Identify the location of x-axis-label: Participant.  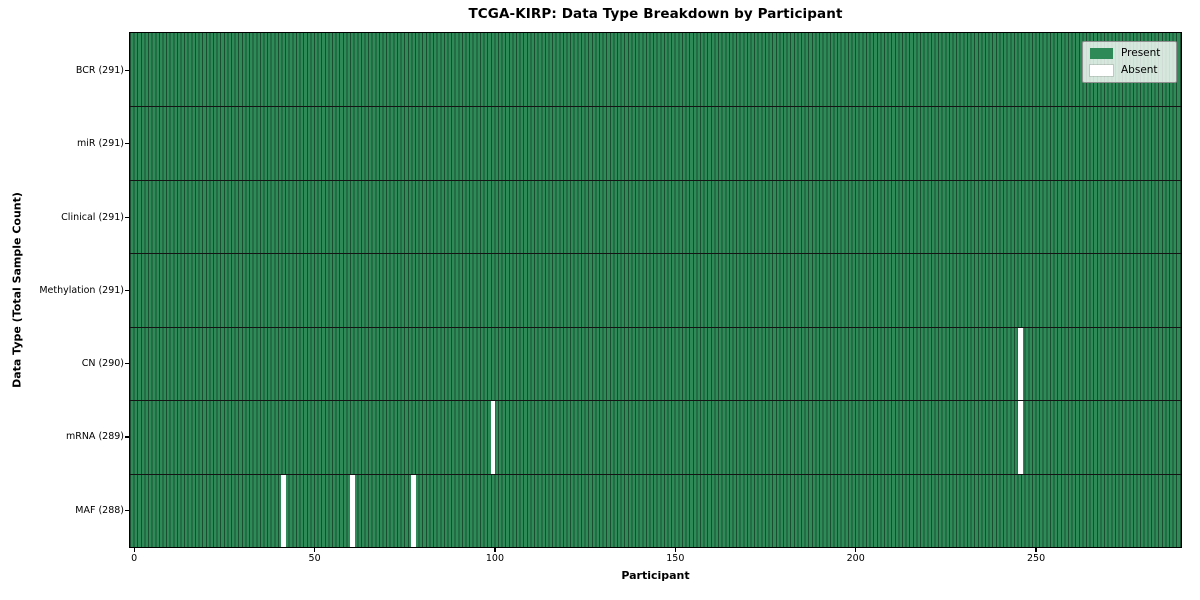
(655, 575).